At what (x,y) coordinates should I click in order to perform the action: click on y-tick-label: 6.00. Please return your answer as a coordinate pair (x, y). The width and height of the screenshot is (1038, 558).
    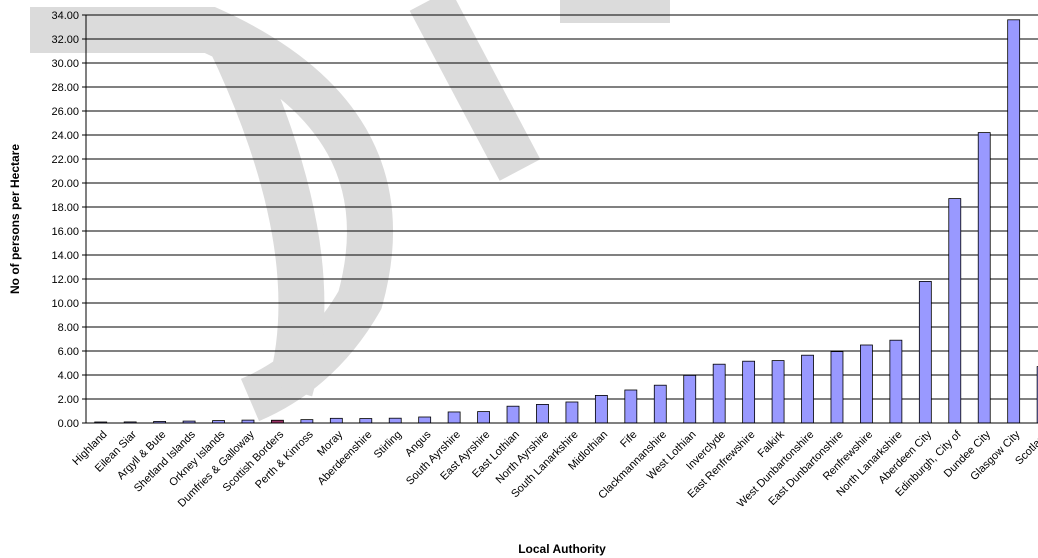
    Looking at the image, I should click on (68, 352).